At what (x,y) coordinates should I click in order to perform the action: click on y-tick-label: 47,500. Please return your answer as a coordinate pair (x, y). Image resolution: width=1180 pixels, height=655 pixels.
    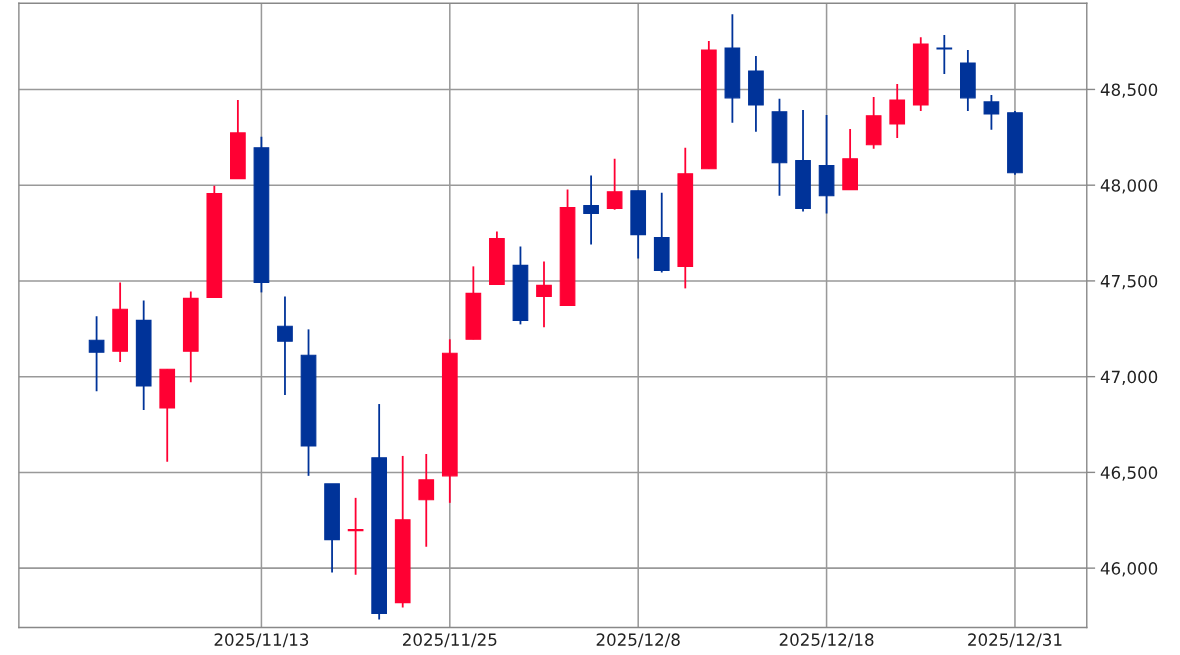
    Looking at the image, I should click on (1129, 282).